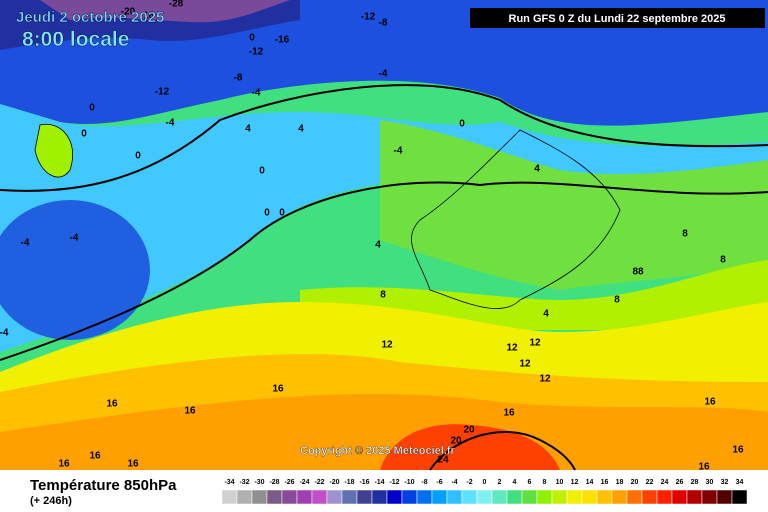 The height and width of the screenshot is (512, 768). I want to click on colorbar-label: 34, so click(740, 482).